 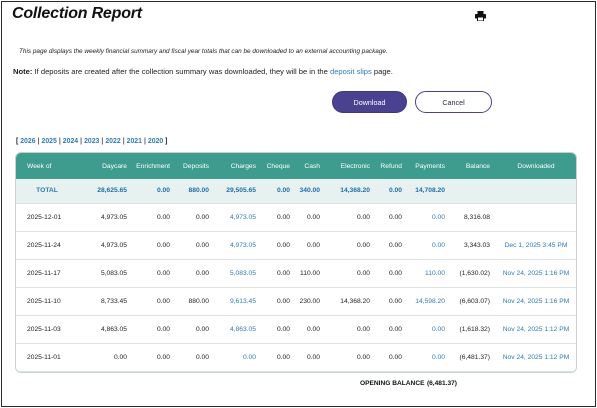 What do you see at coordinates (471, 329) in the screenshot?
I see `table-cell: (1,618.32)` at bounding box center [471, 329].